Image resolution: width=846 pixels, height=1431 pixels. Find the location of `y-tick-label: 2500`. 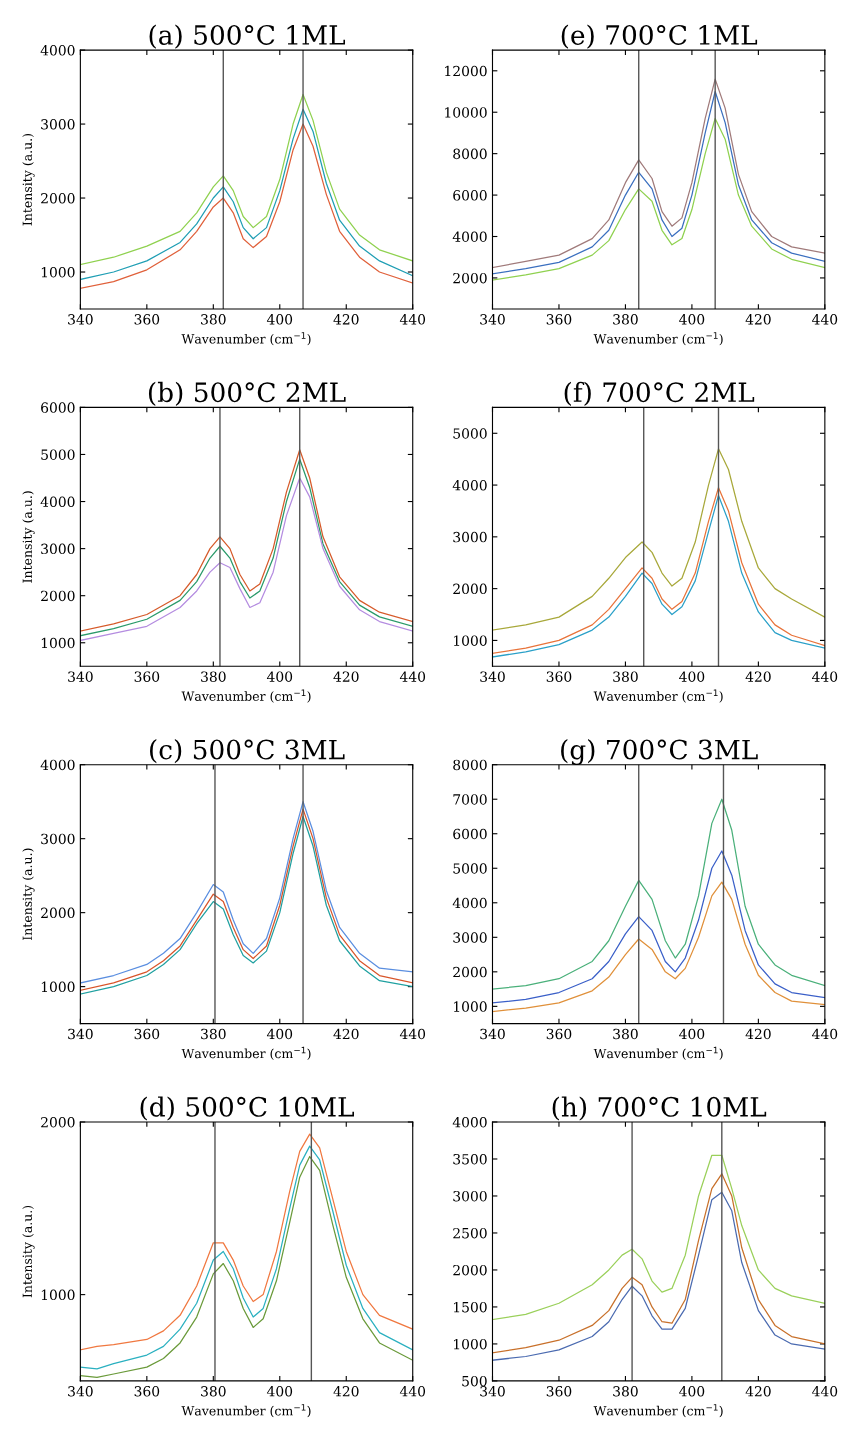

y-tick-label: 2500 is located at coordinates (470, 1233).